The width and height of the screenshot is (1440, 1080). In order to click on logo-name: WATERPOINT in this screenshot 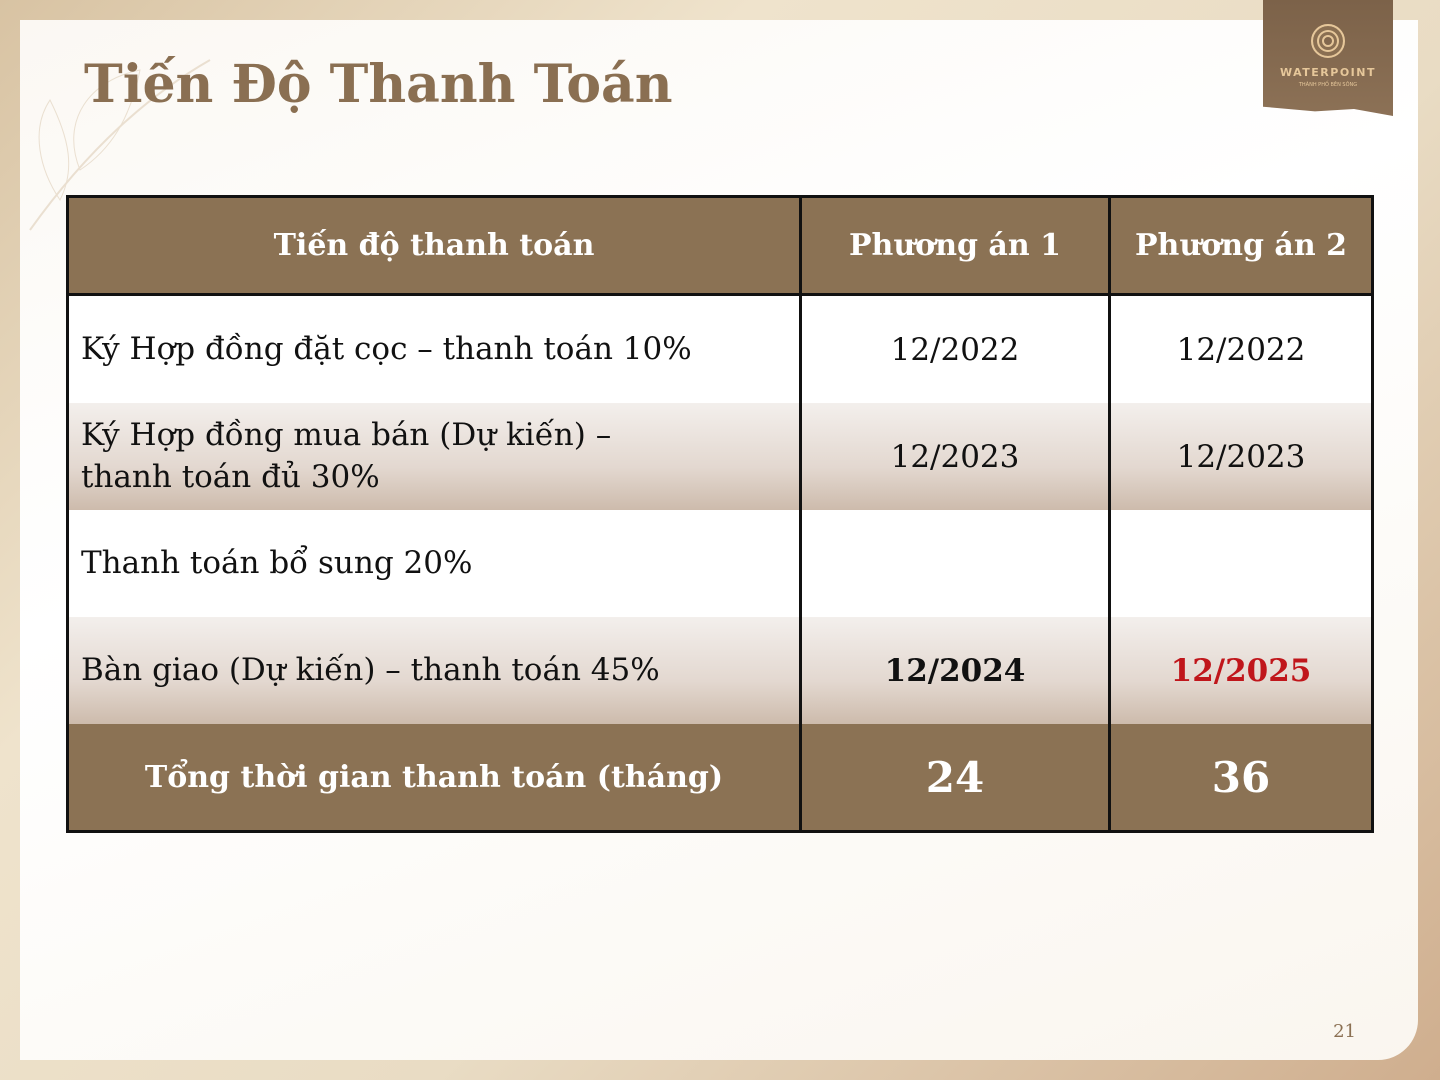, I will do `click(1327, 72)`.